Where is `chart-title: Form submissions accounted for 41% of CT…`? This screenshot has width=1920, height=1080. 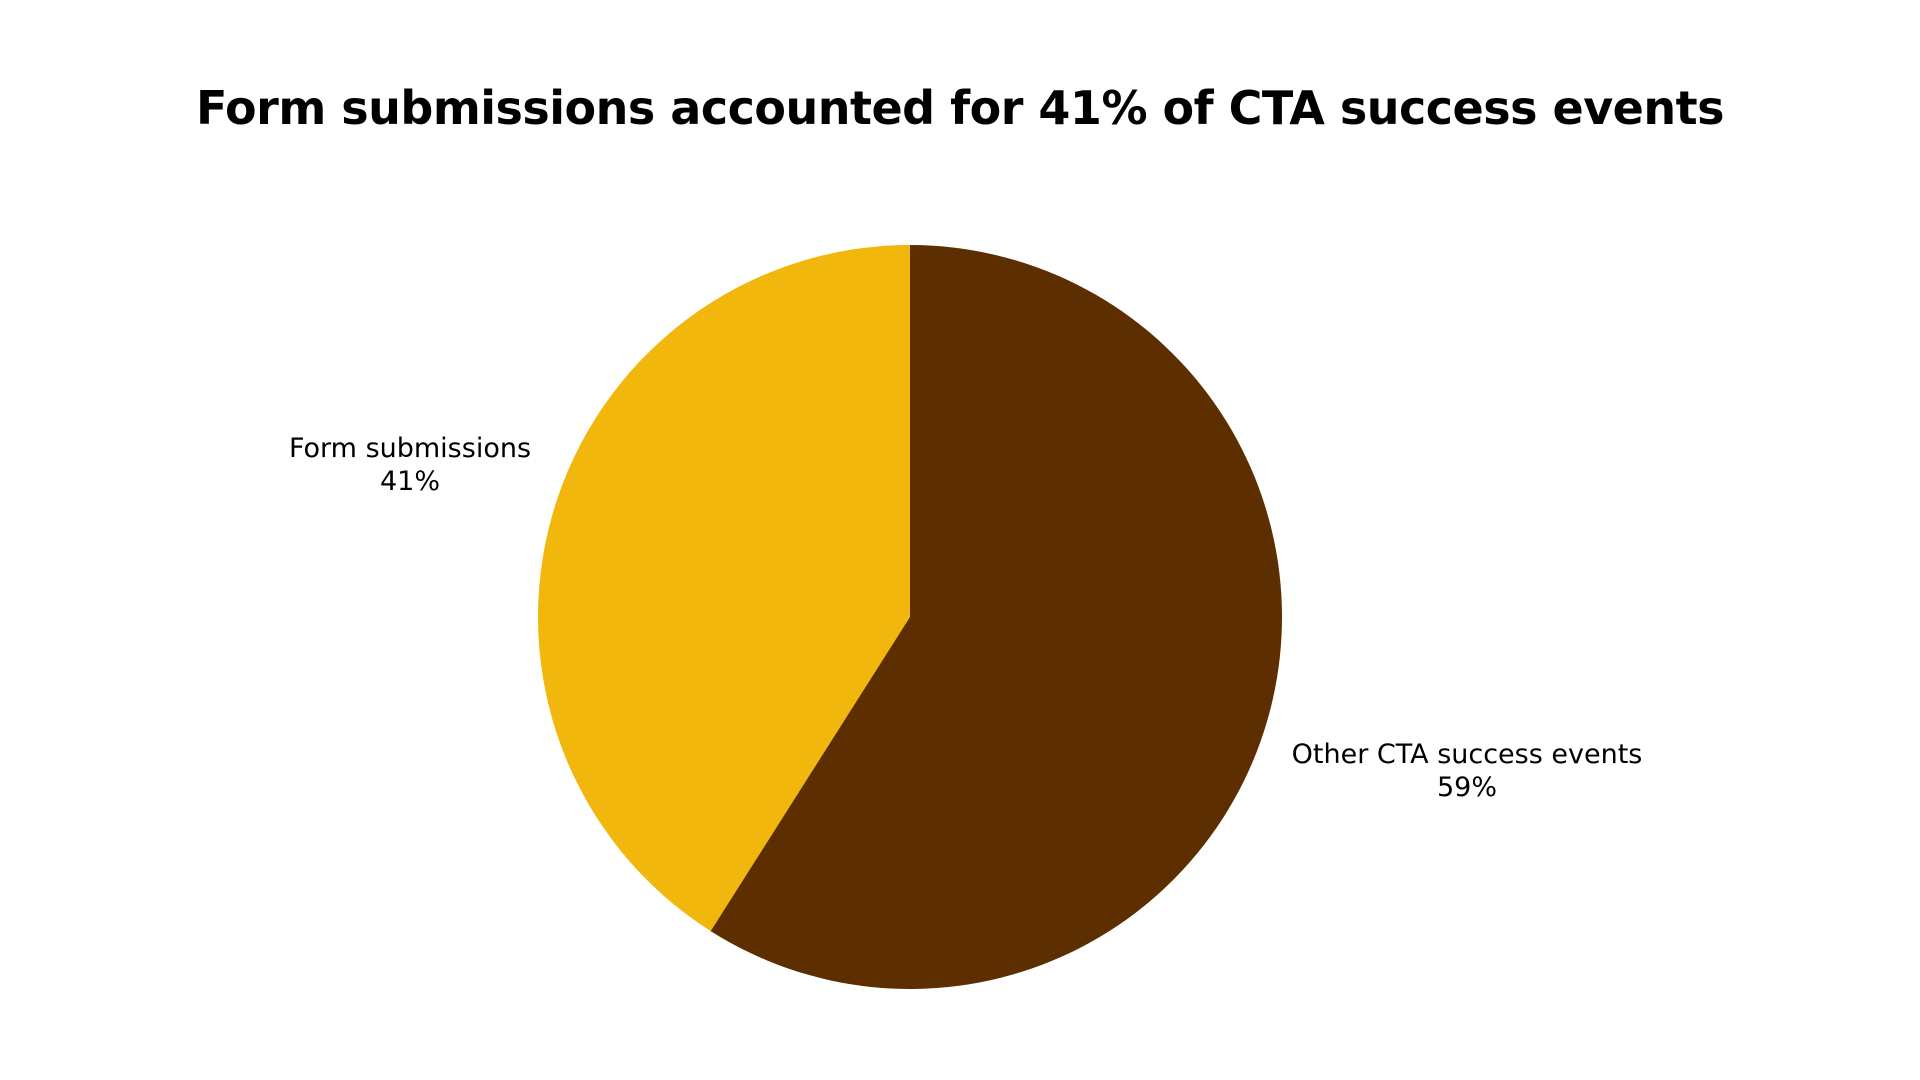 chart-title: Form submissions accounted for 41% of CT… is located at coordinates (960, 108).